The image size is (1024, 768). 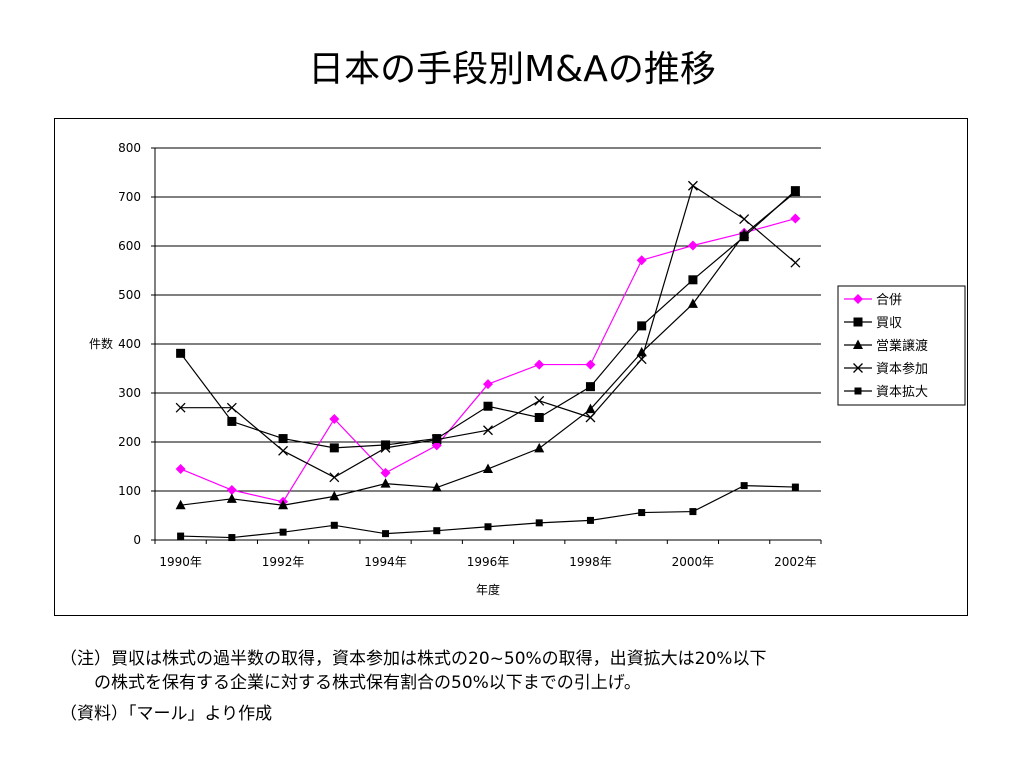 I want to click on slide-title: 日本の手段別M&Aの推移, so click(x=512, y=69).